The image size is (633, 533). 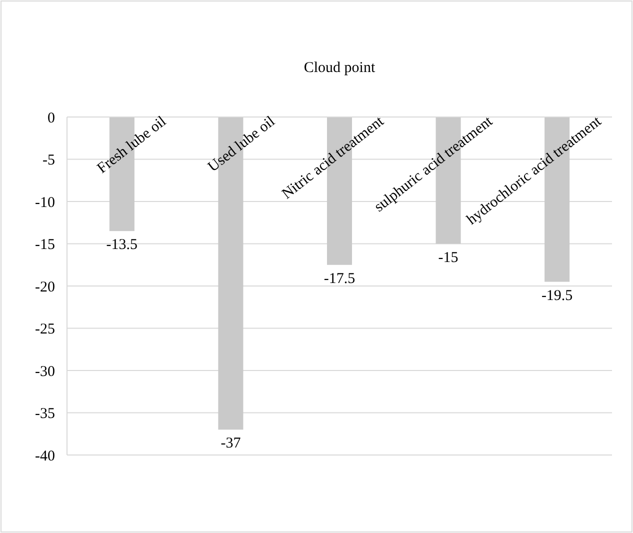 What do you see at coordinates (45, 287) in the screenshot?
I see `y-tick-label: -20` at bounding box center [45, 287].